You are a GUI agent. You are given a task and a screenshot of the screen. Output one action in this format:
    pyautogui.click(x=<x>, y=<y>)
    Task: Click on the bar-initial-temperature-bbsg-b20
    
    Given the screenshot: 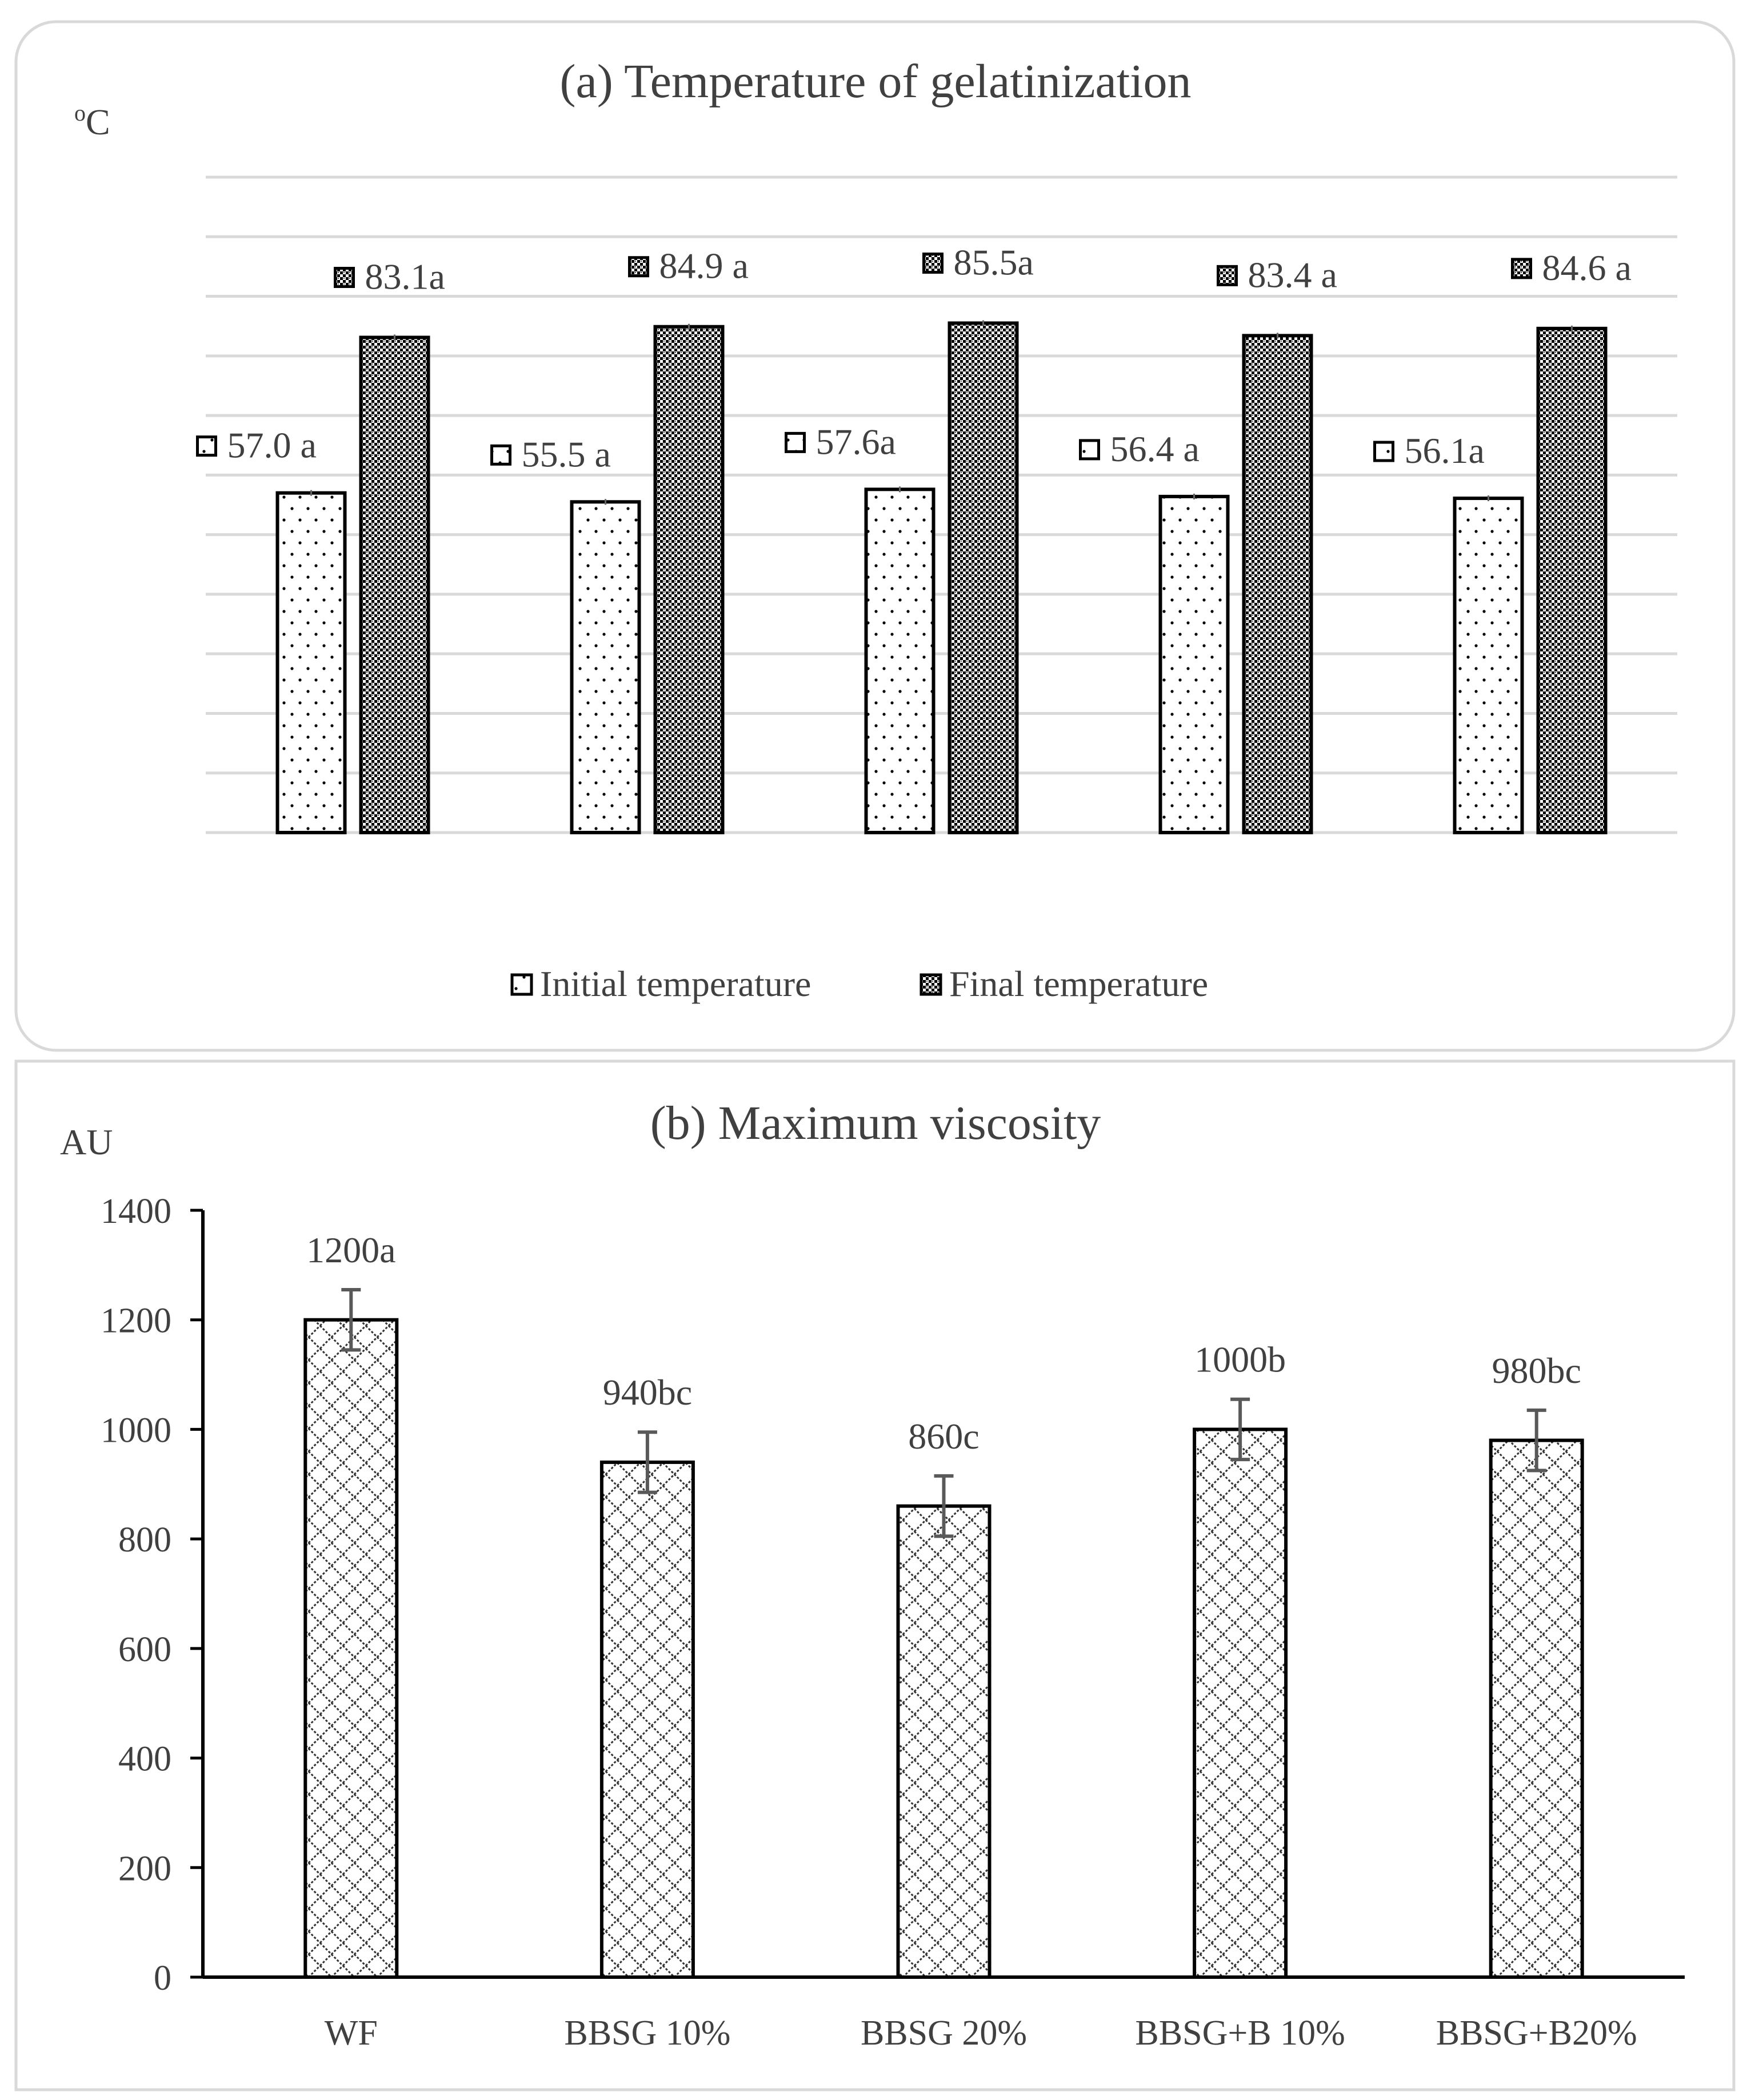 What is the action you would take?
    pyautogui.click(x=1488, y=665)
    